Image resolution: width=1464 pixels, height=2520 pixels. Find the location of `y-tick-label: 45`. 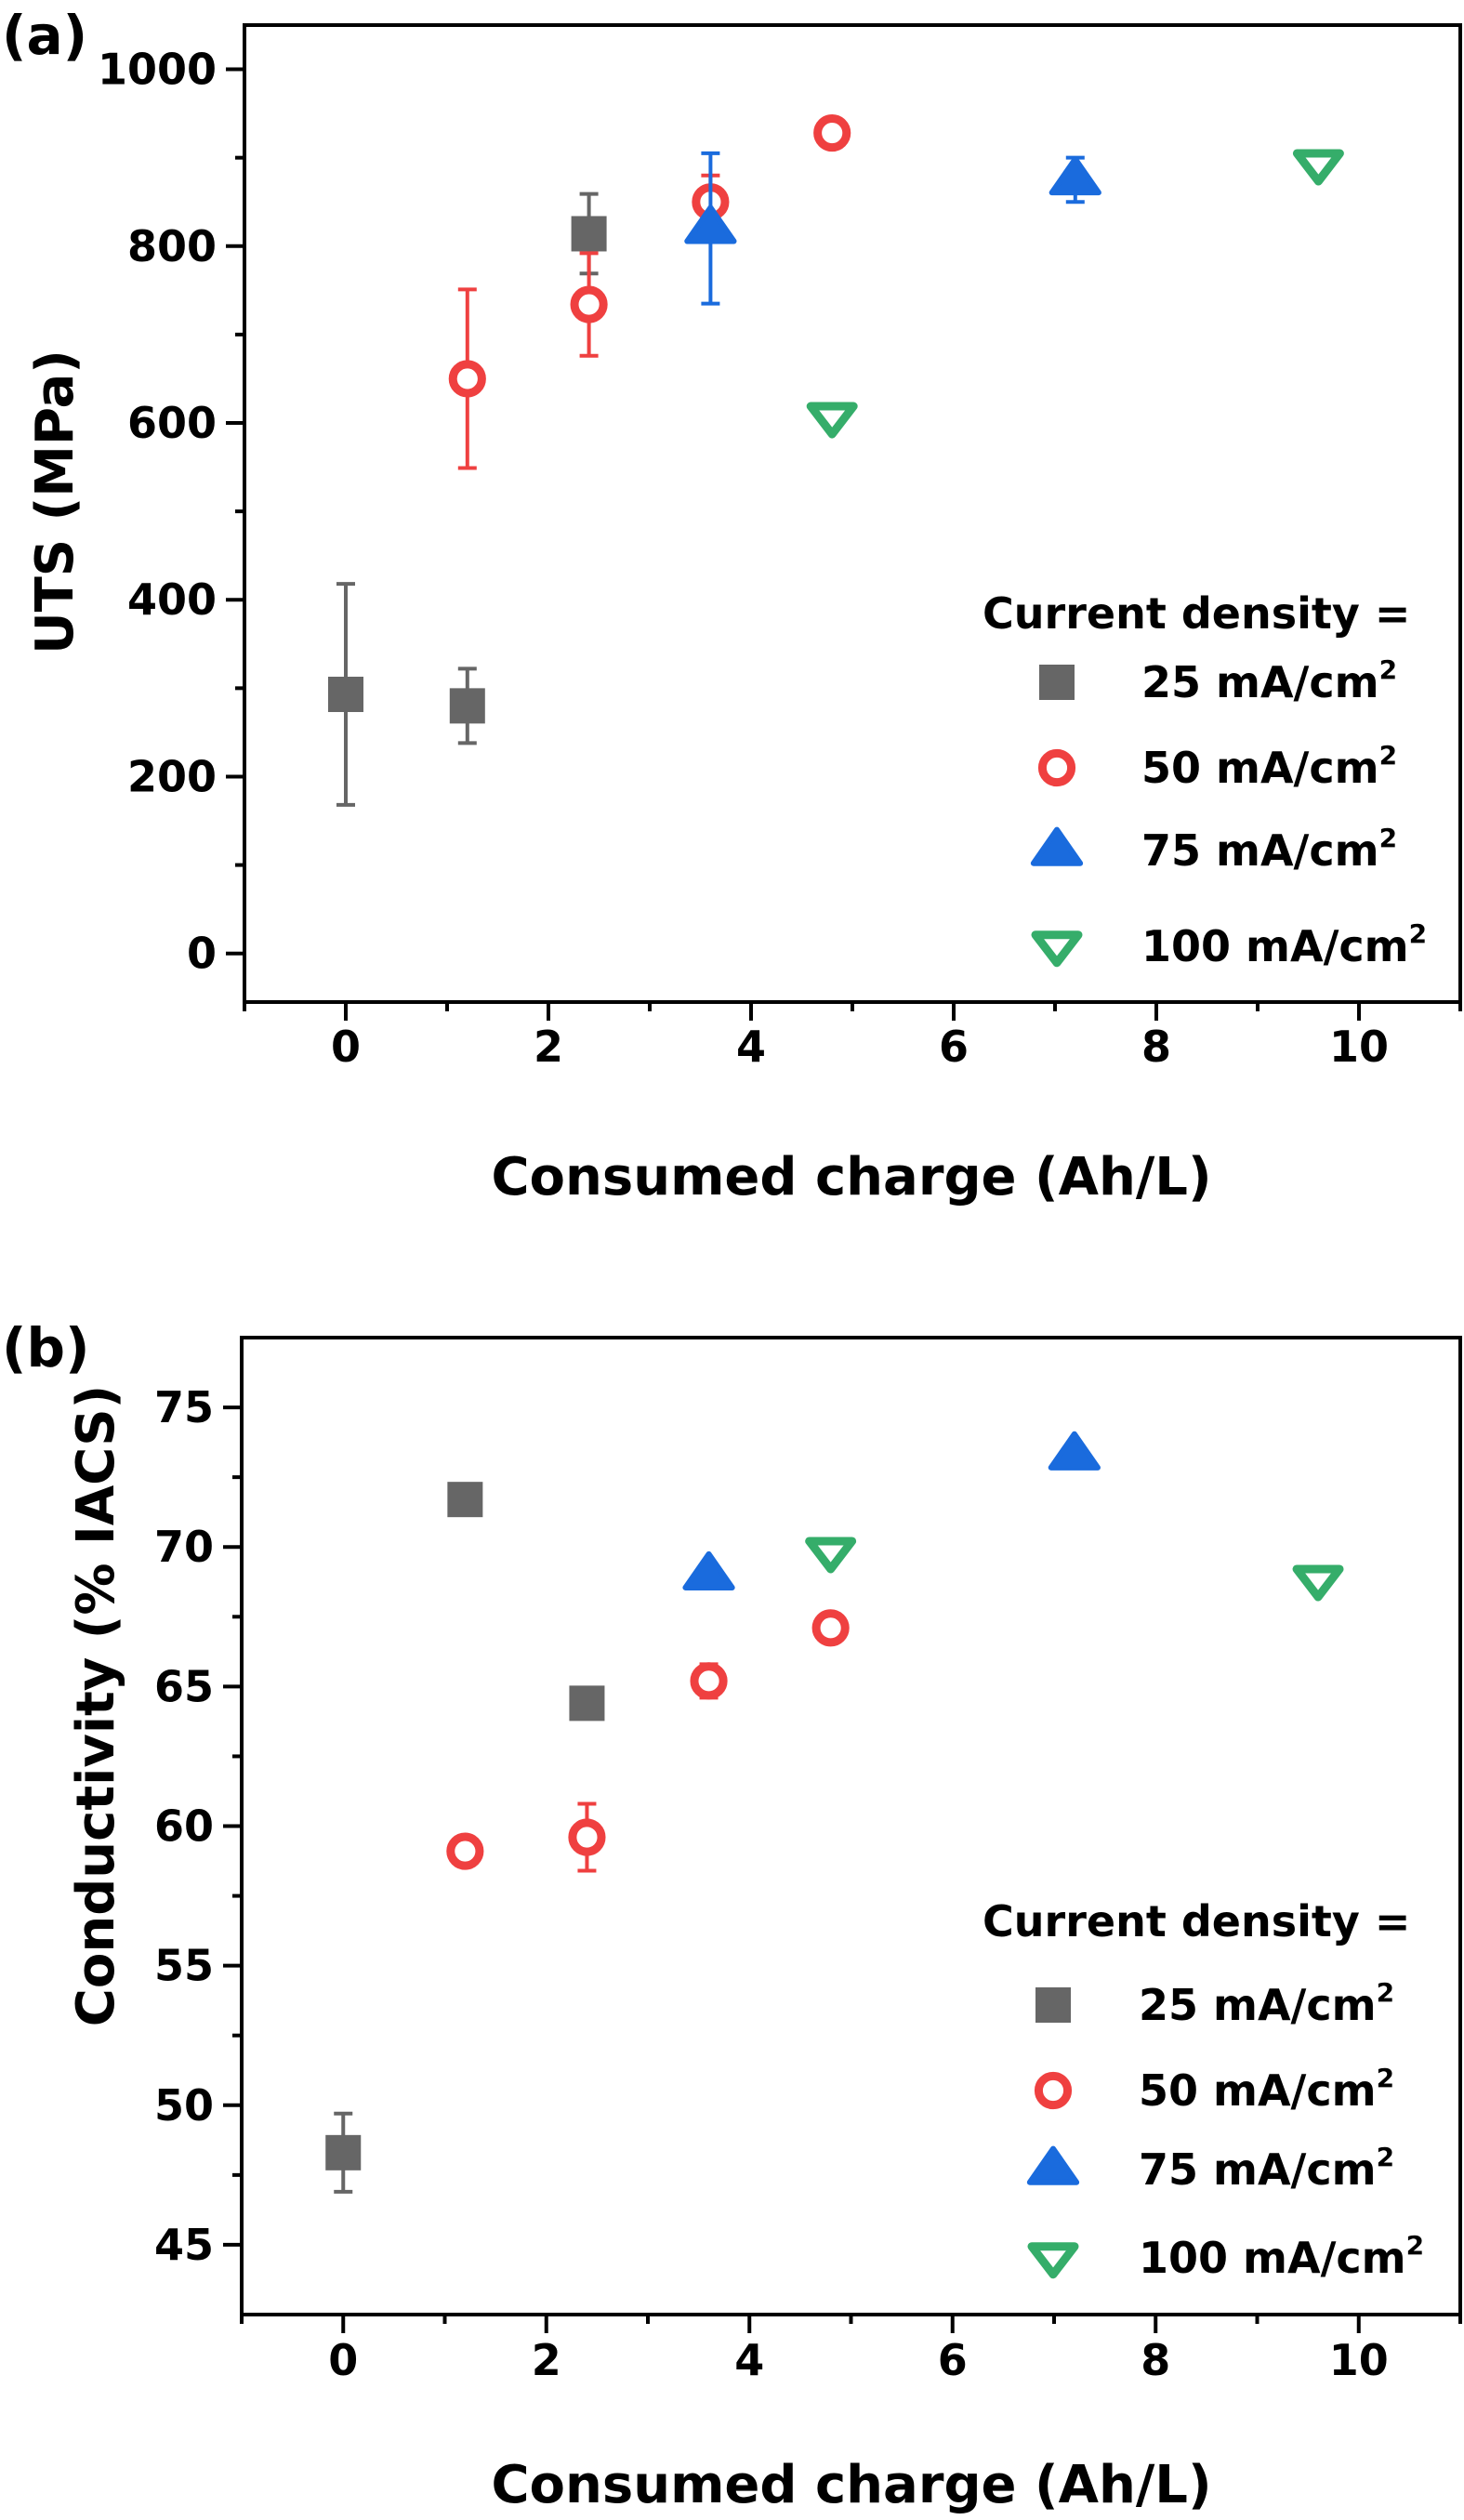

y-tick-label: 45 is located at coordinates (184, 2245).